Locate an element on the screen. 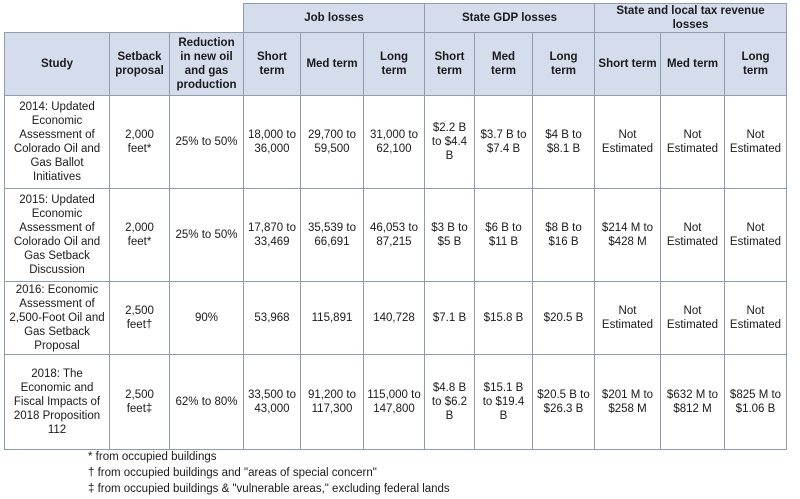 The width and height of the screenshot is (800, 499). cell-jobs-long: 115,000 to 147,800 is located at coordinates (394, 402).